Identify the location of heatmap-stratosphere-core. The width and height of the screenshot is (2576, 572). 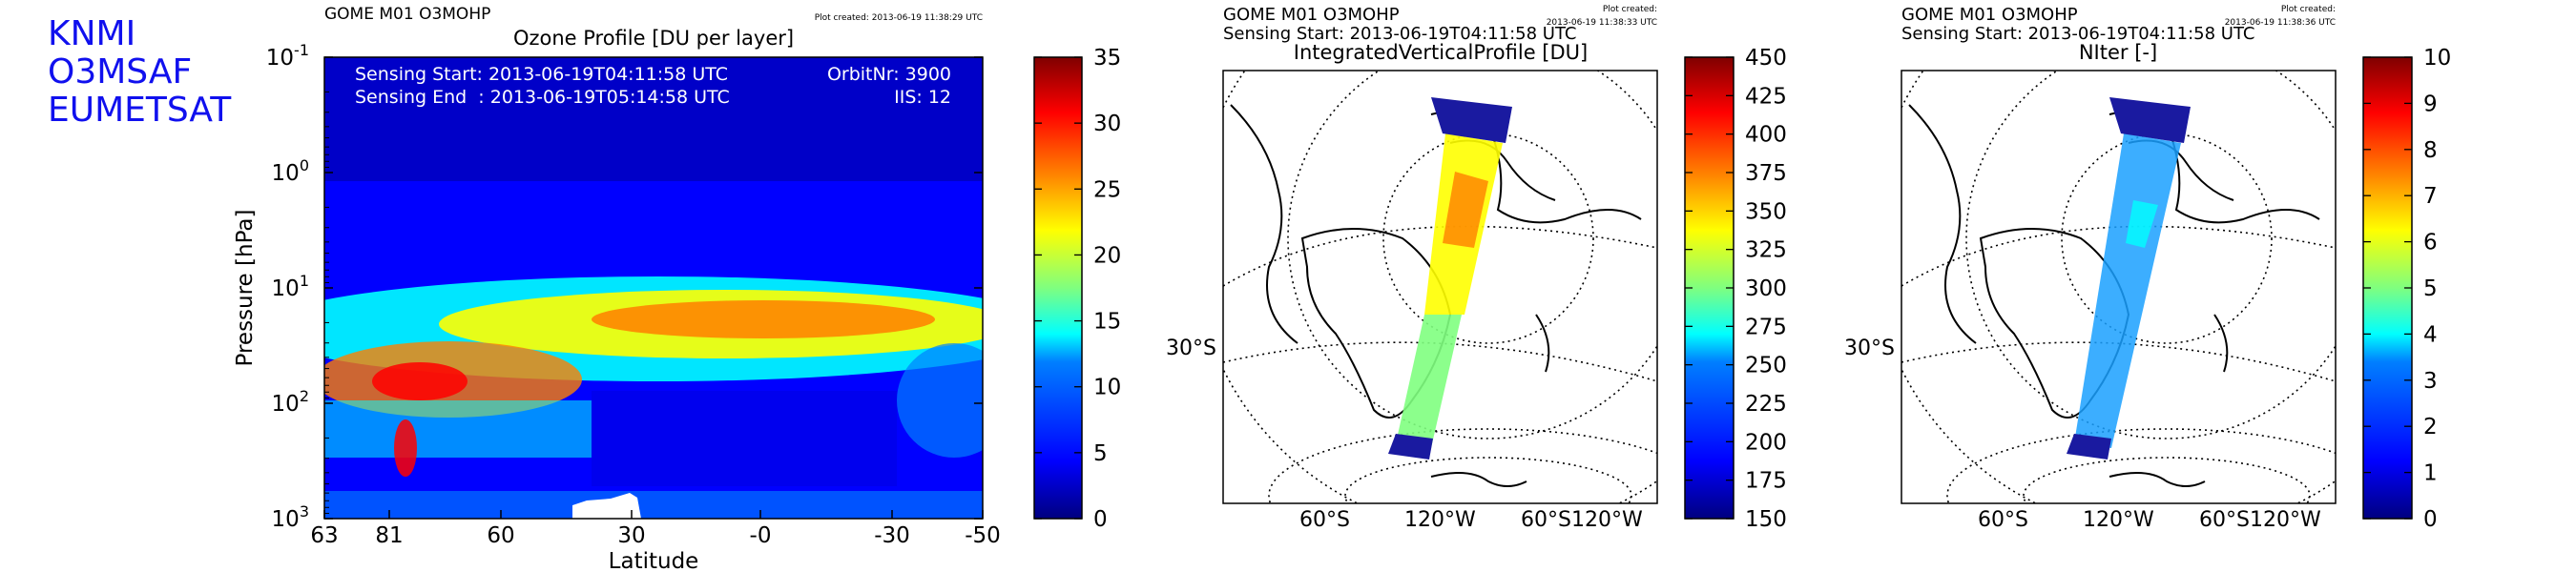
(763, 319).